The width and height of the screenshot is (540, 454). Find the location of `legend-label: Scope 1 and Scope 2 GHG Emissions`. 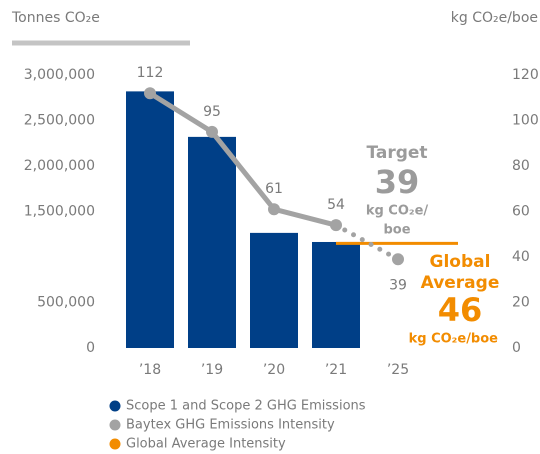

legend-label: Scope 1 and Scope 2 GHG Emissions is located at coordinates (246, 406).